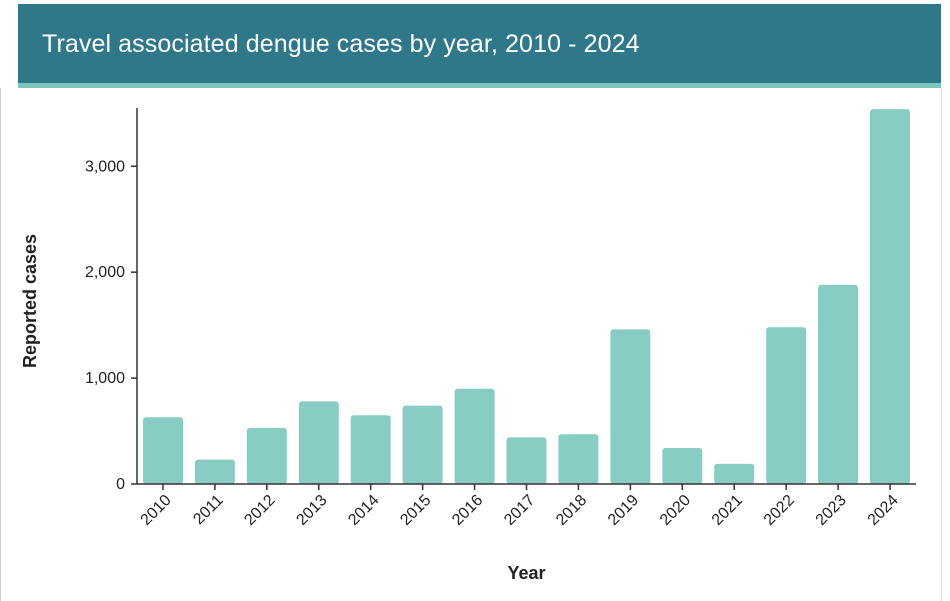 Image resolution: width=950 pixels, height=601 pixels. I want to click on x-tick-label: 2019, so click(623, 510).